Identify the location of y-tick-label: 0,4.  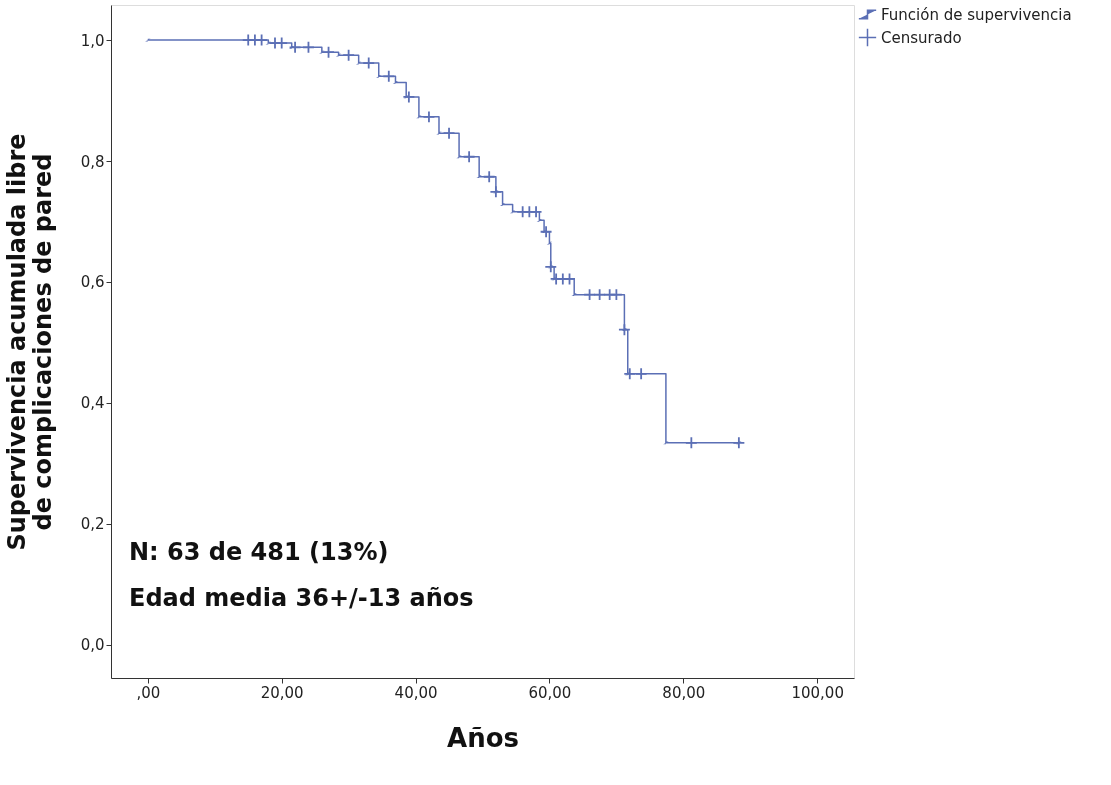
(92, 403).